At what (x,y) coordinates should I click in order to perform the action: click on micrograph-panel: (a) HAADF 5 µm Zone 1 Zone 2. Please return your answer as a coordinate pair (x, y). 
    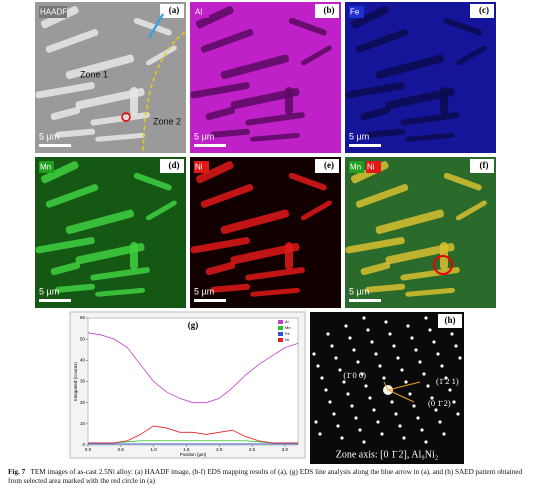
    Looking at the image, I should click on (110, 77).